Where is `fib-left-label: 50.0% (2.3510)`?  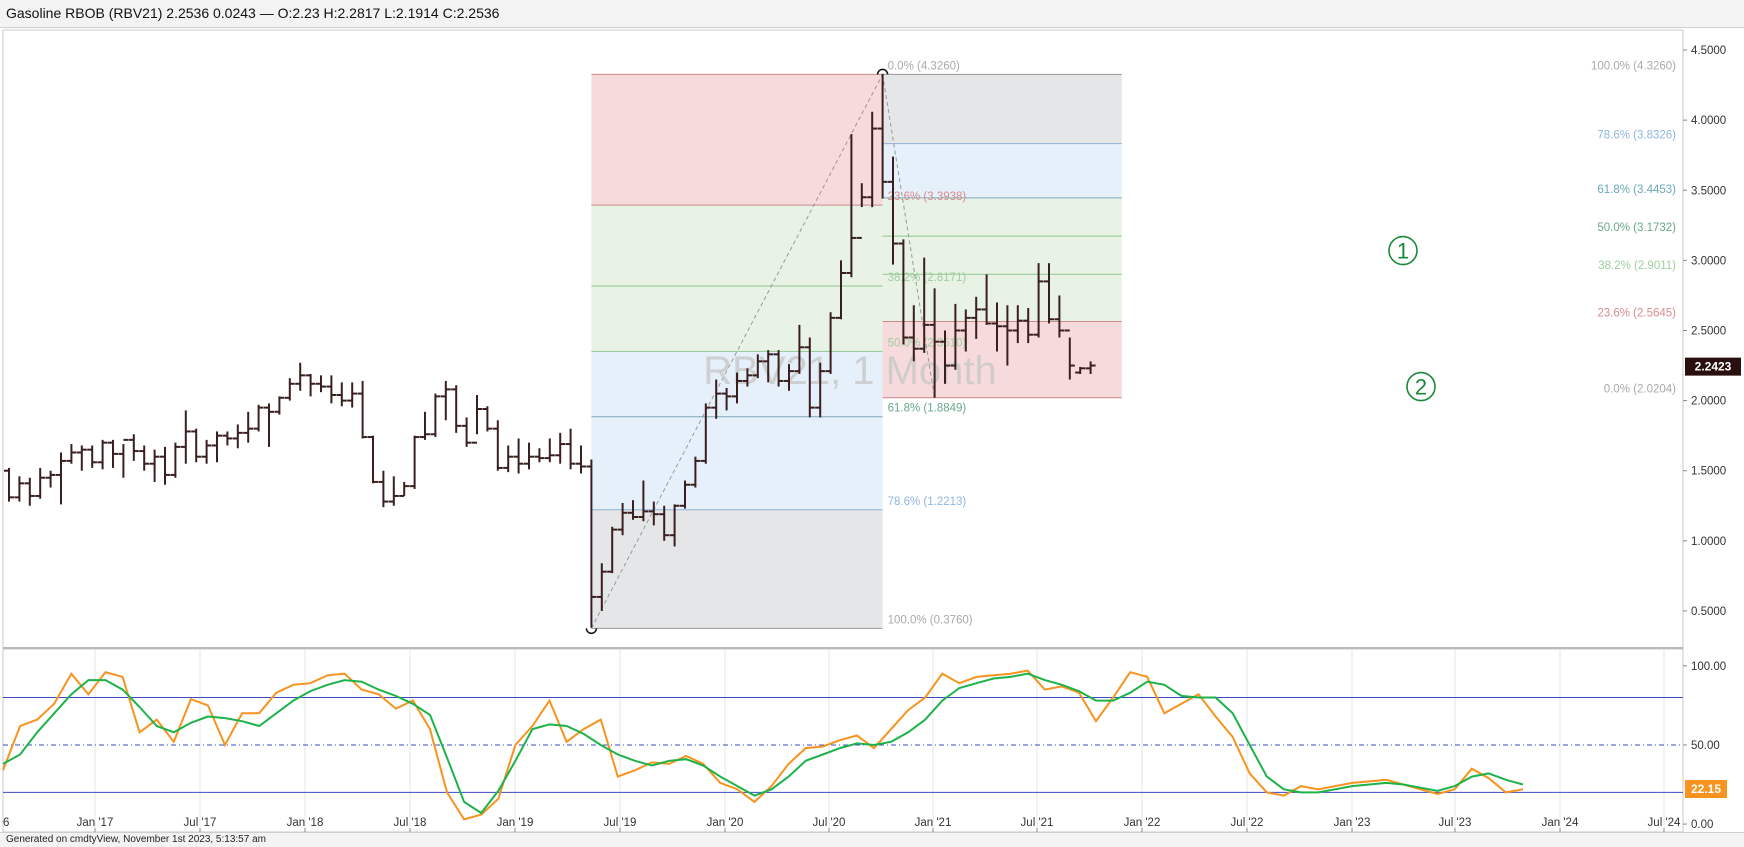
fib-left-label: 50.0% (2.3510) is located at coordinates (927, 343).